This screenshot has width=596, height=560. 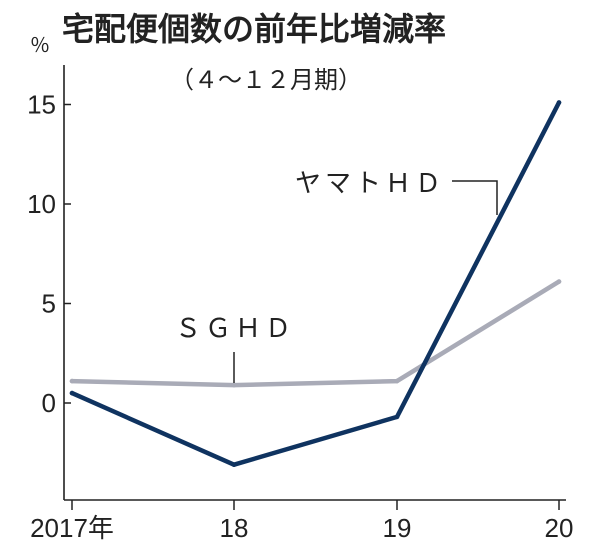 What do you see at coordinates (266, 80) in the screenshot?
I see `chart-subtitle: （４～１２月期）` at bounding box center [266, 80].